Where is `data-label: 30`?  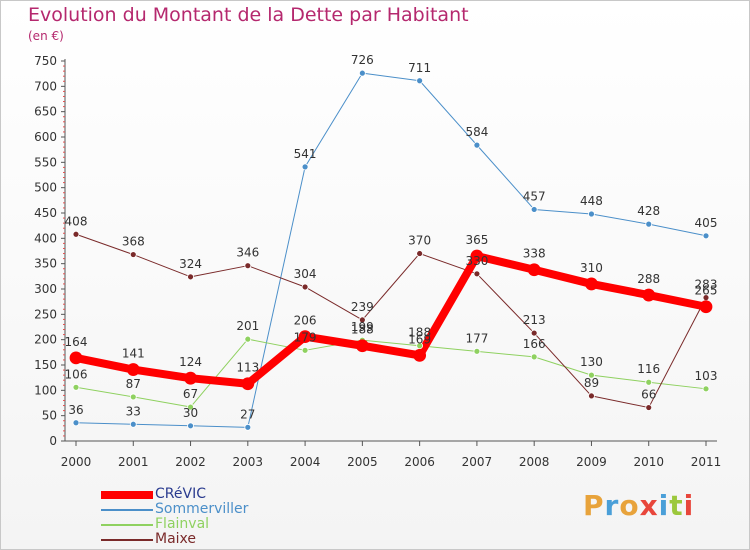
data-label: 30 is located at coordinates (190, 413).